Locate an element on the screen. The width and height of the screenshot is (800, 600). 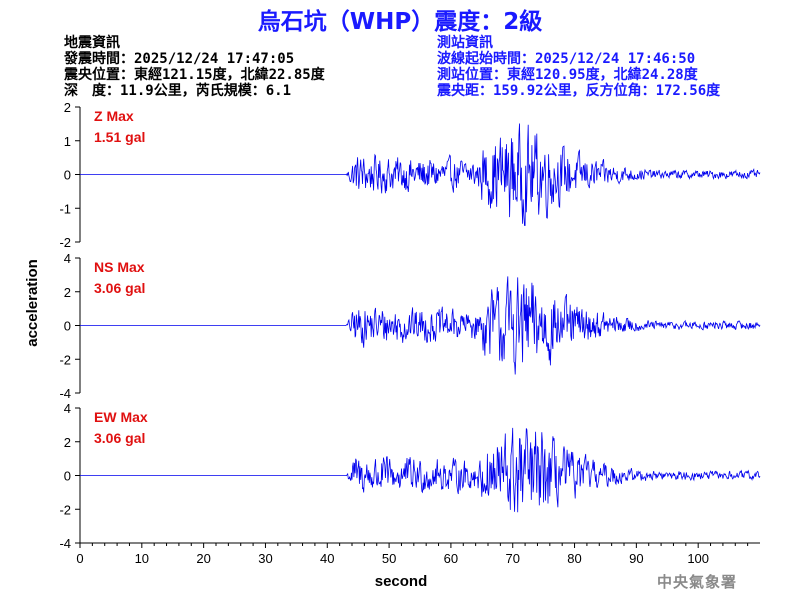
cwa-credit: 中央氣象署 is located at coordinates (697, 582).